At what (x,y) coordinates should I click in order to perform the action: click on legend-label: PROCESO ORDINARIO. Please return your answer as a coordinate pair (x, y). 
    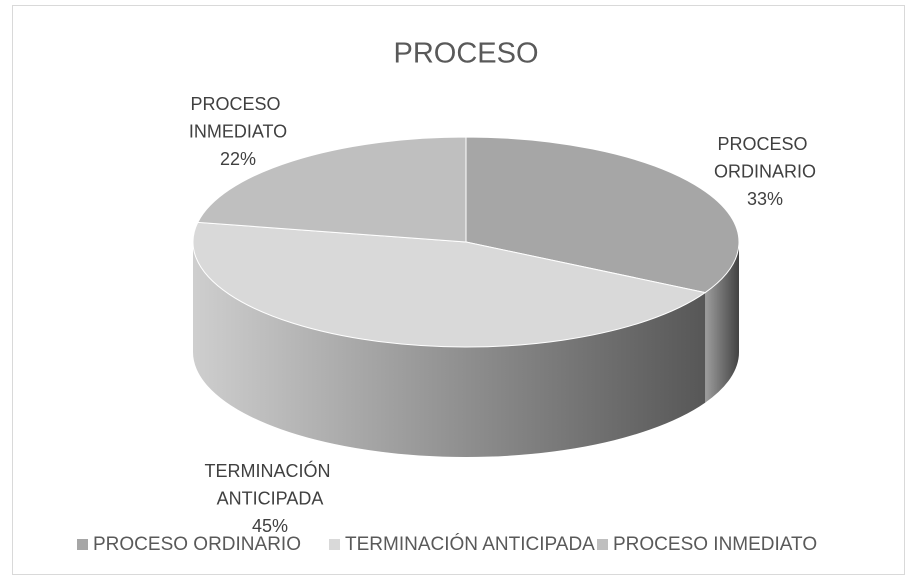
    Looking at the image, I should click on (197, 544).